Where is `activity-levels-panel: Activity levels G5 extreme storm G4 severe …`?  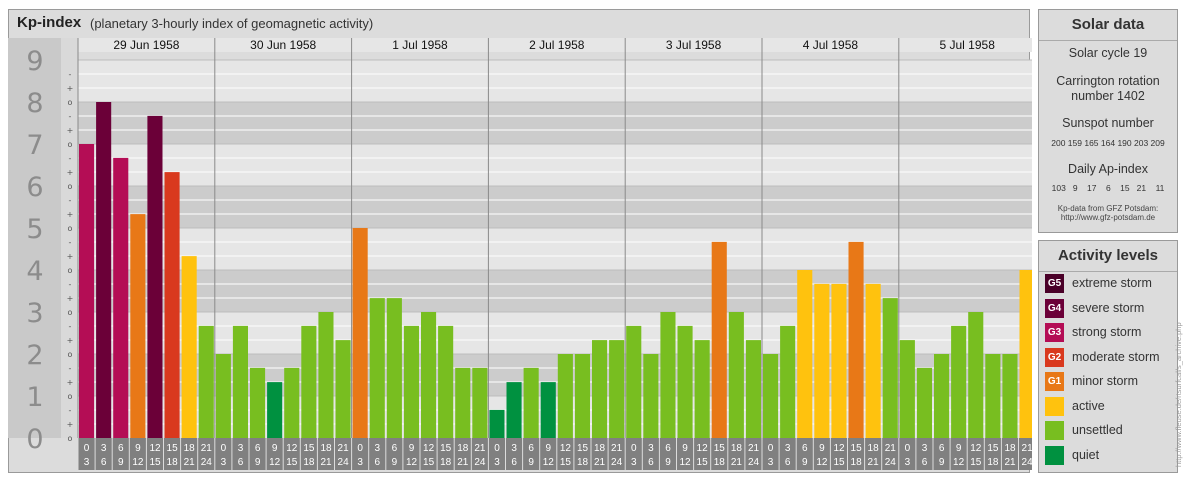
activity-levels-panel: Activity levels G5 extreme storm G4 severe … is located at coordinates (1108, 356).